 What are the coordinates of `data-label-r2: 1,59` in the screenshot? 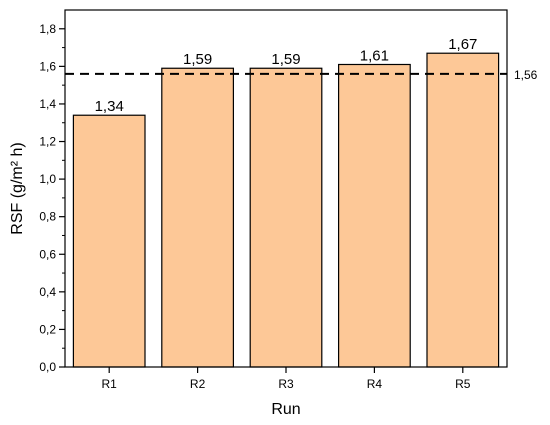 It's located at (197, 59).